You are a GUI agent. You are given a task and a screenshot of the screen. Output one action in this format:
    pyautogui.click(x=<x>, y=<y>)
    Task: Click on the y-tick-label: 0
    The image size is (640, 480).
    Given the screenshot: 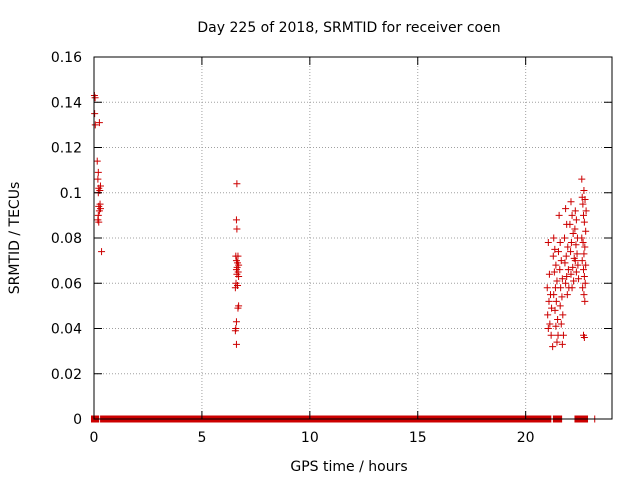 What is the action you would take?
    pyautogui.click(x=77, y=420)
    